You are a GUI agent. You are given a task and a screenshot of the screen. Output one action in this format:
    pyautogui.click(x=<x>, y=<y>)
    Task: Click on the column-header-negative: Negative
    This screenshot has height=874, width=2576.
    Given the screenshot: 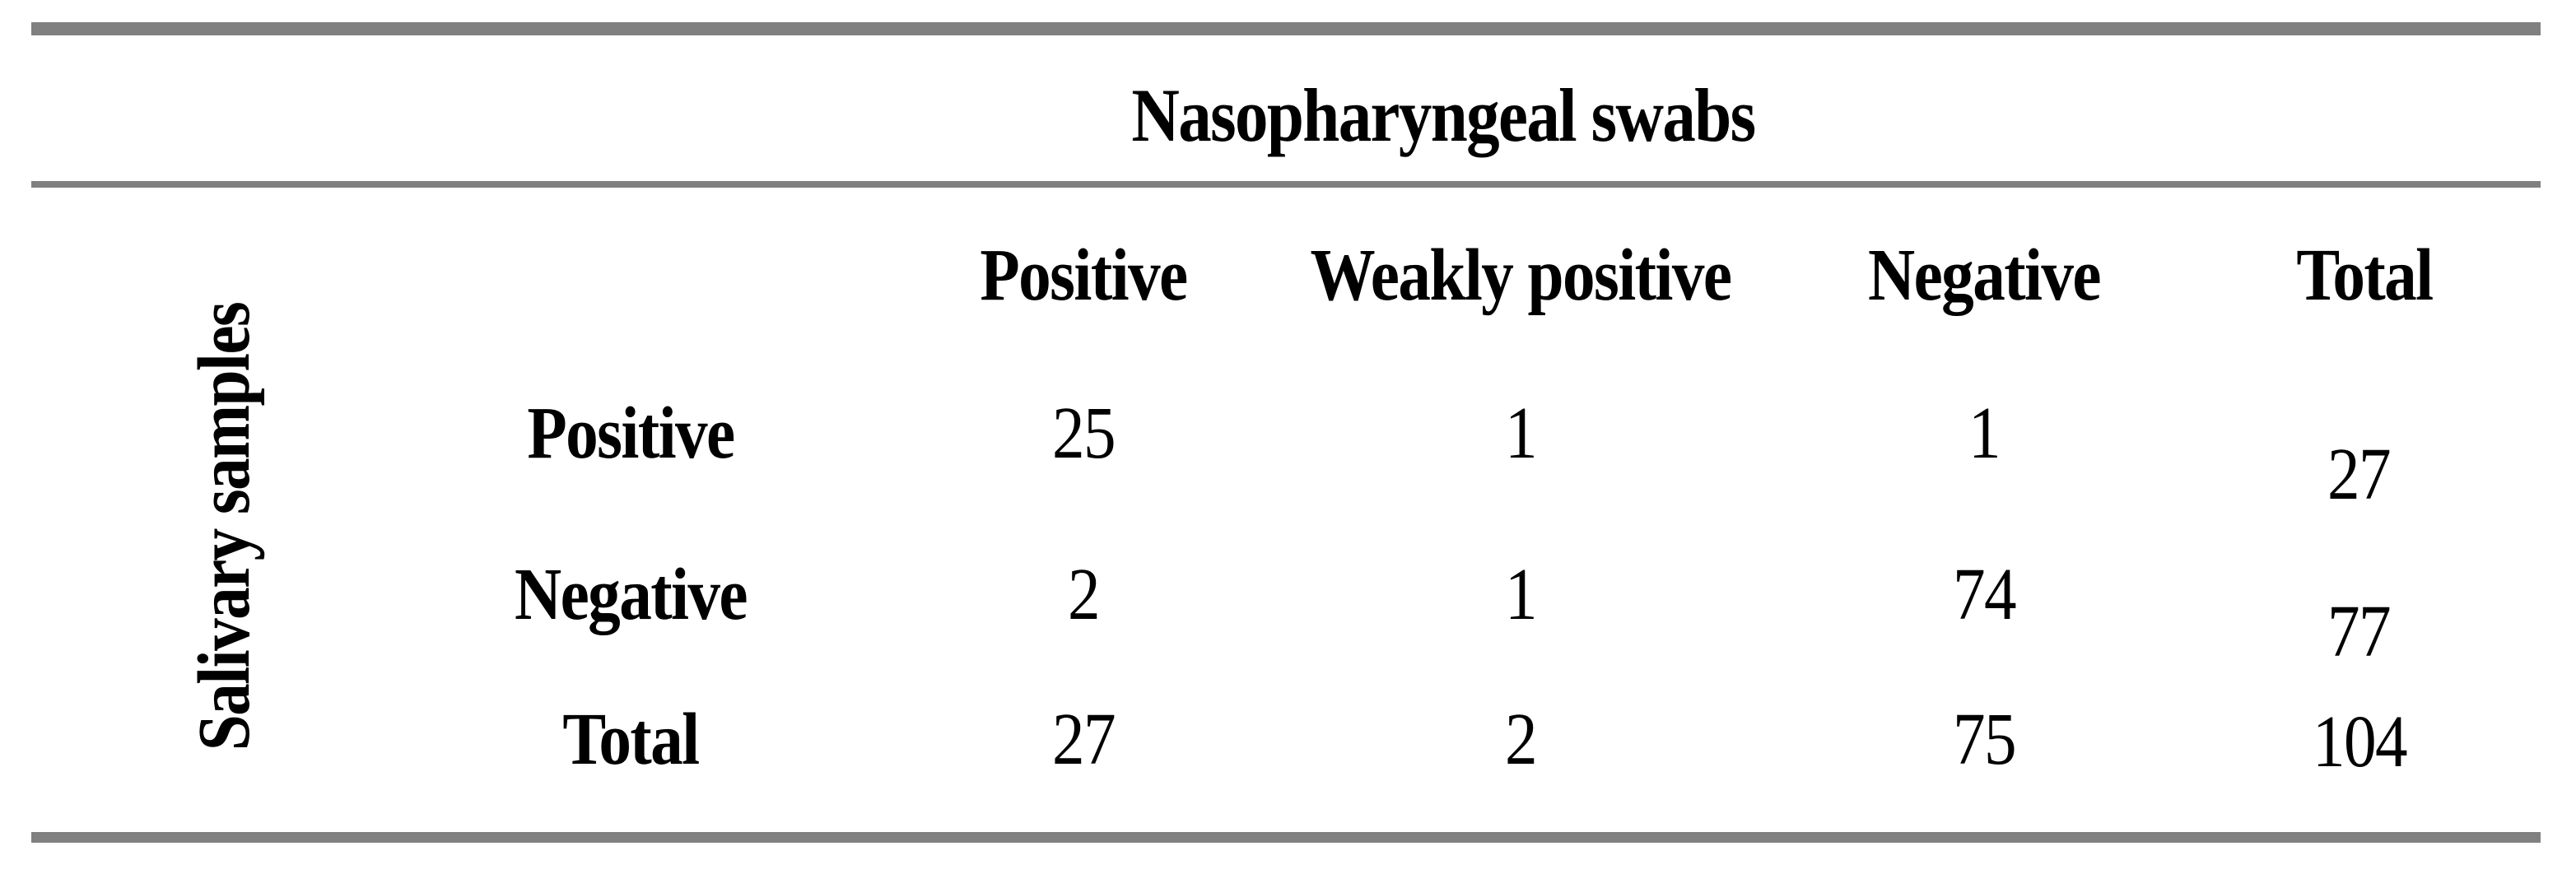 What is the action you would take?
    pyautogui.click(x=1984, y=275)
    